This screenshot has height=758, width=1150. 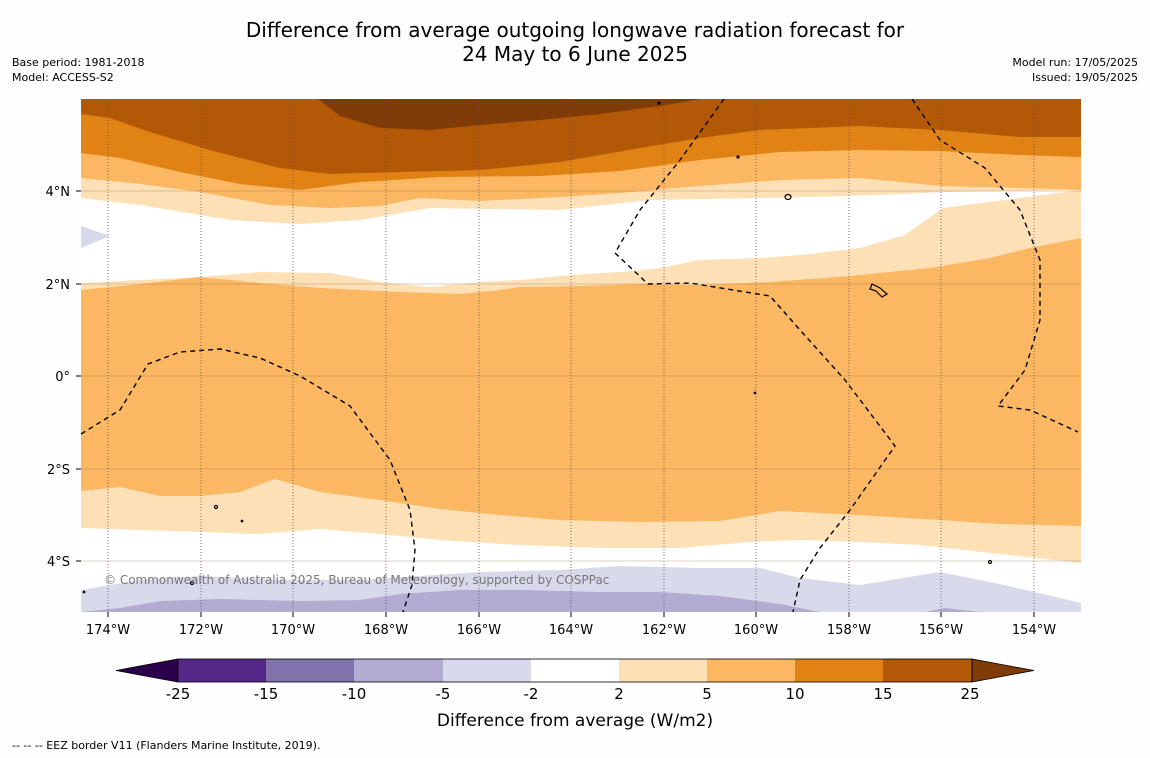 I want to click on colorbar-label: 5, so click(x=707, y=694).